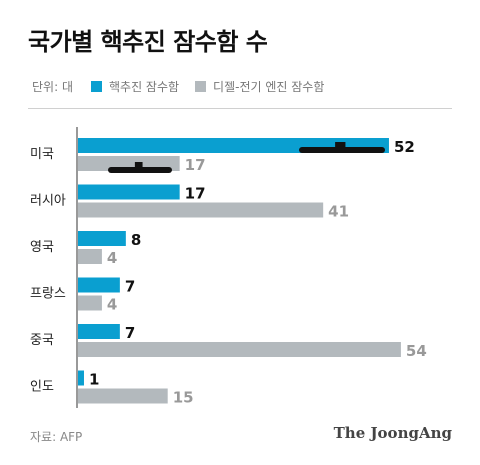  I want to click on submarine-diesel-icon, so click(140, 167).